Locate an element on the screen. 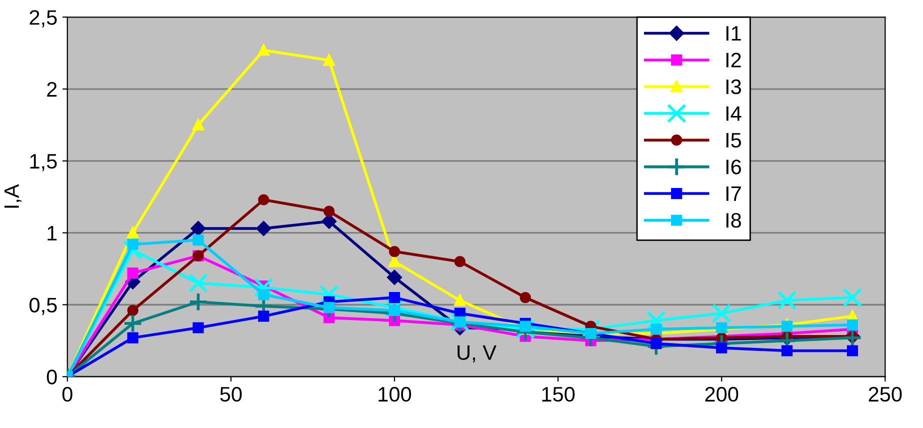 The height and width of the screenshot is (428, 923). y-tick-label: 1,5 is located at coordinates (43, 163).